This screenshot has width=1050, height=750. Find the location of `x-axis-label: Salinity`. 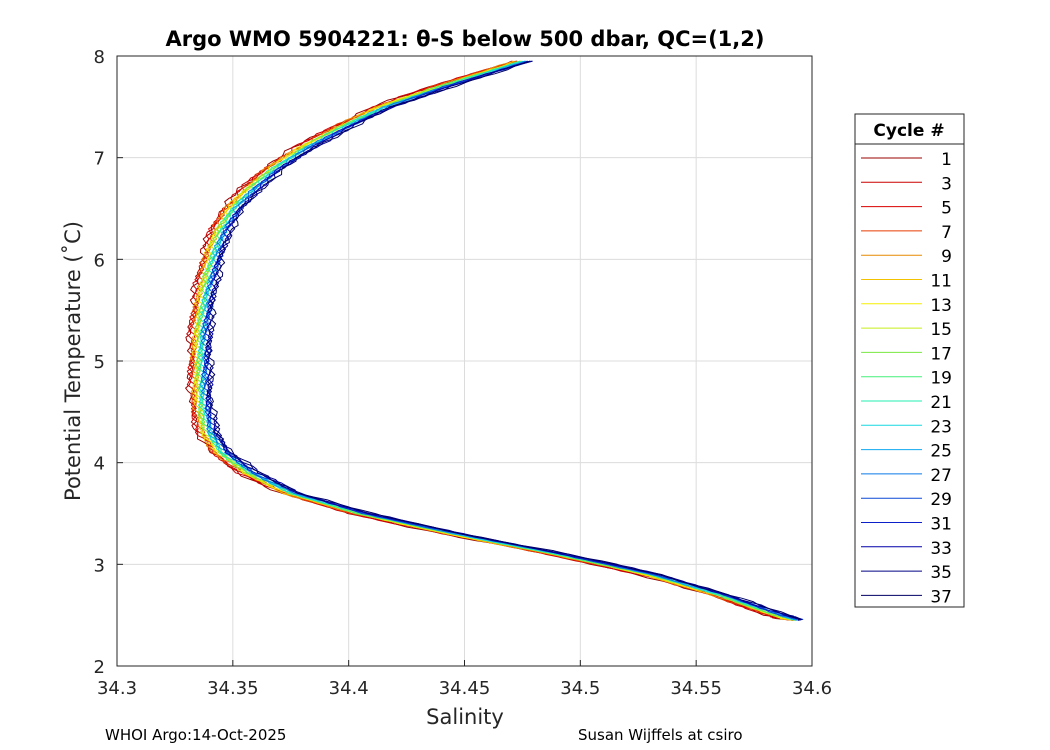

x-axis-label: Salinity is located at coordinates (465, 717).